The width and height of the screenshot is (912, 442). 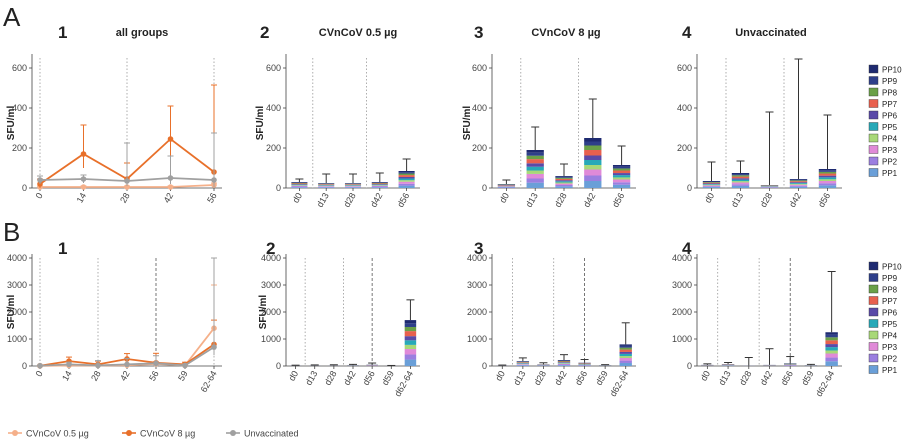 What do you see at coordinates (890, 81) in the screenshot?
I see `legend-label-pp9-a: PP9` at bounding box center [890, 81].